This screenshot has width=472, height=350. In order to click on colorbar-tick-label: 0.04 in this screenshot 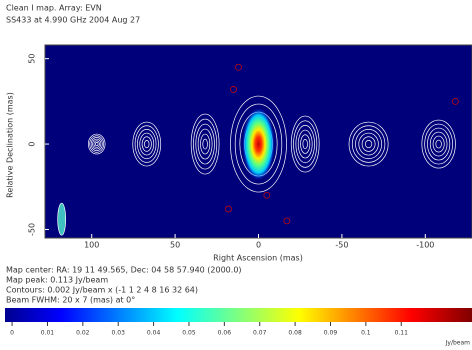, I will do `click(154, 333)`.